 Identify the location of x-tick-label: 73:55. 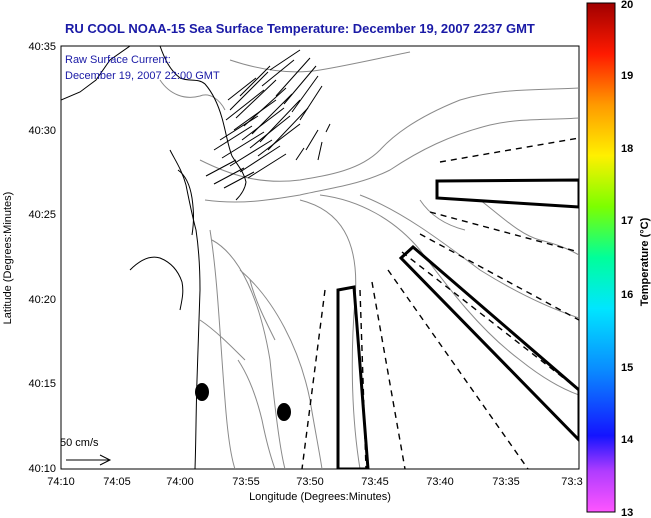
(246, 482).